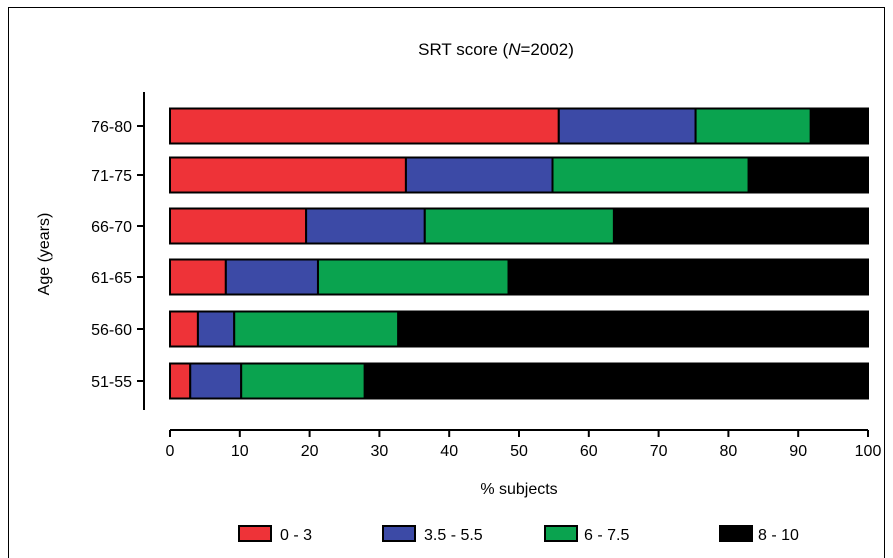 This screenshot has height=558, width=893. What do you see at coordinates (44, 254) in the screenshot?
I see `y-axis-label: Age (years)` at bounding box center [44, 254].